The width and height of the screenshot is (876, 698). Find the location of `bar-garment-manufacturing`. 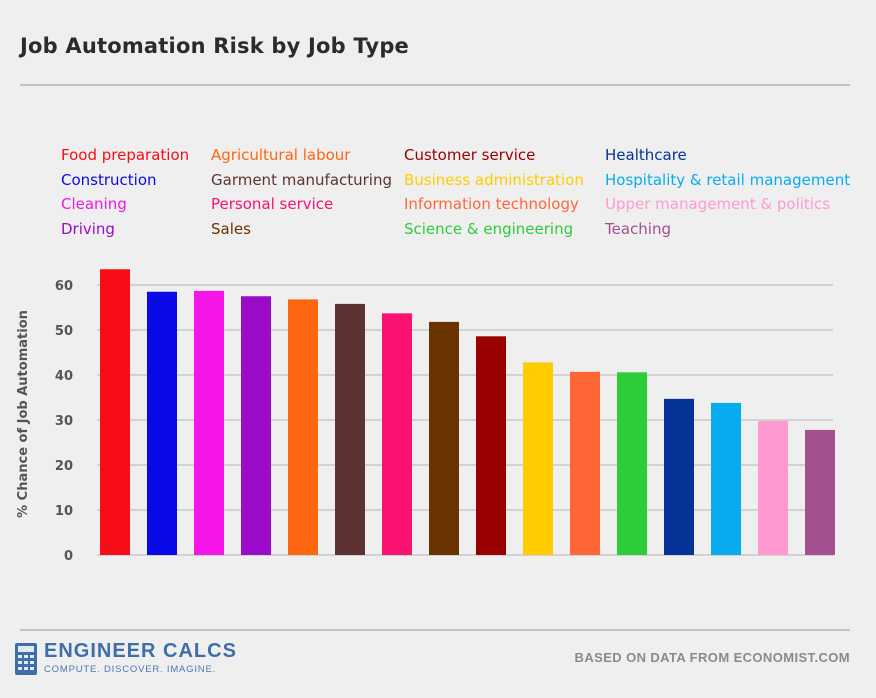

bar-garment-manufacturing is located at coordinates (350, 429).